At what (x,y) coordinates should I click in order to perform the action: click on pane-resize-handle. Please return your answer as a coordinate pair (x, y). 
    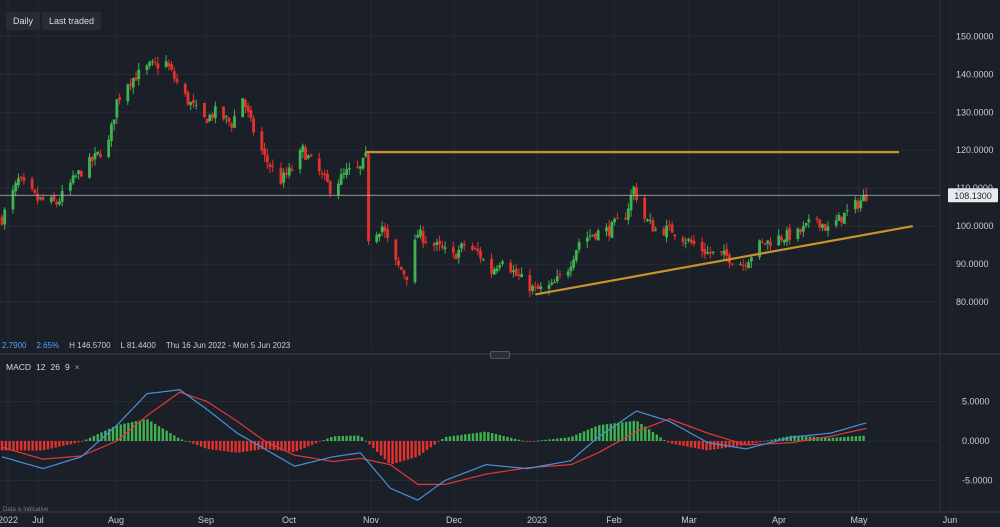
    Looking at the image, I should click on (500, 355).